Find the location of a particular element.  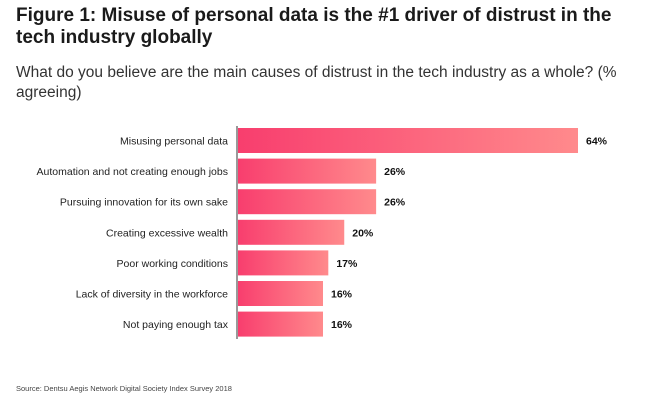

bar-not-paying-enough-tax is located at coordinates (280, 324).